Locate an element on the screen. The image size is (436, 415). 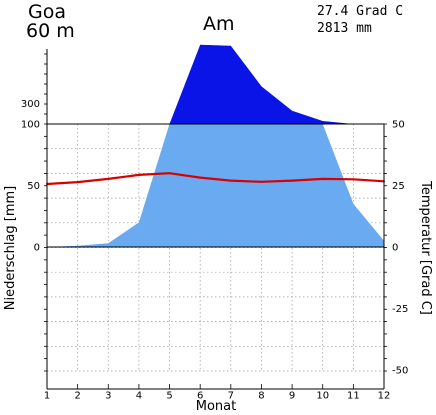
x-tick-label: 5 is located at coordinates (169, 395).